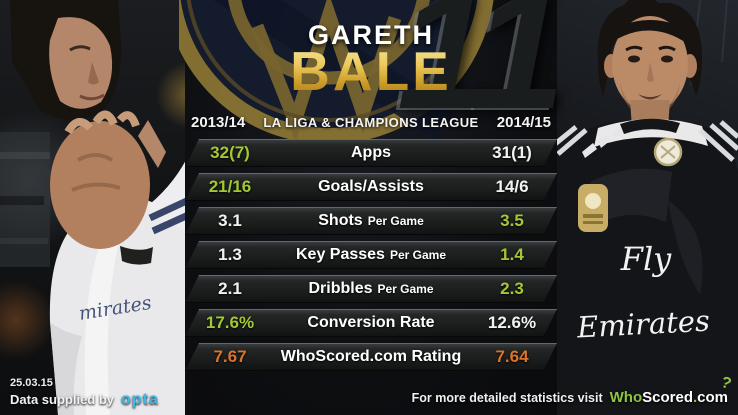  I want to click on stat-value-2013-14: 7.67, so click(230, 356).